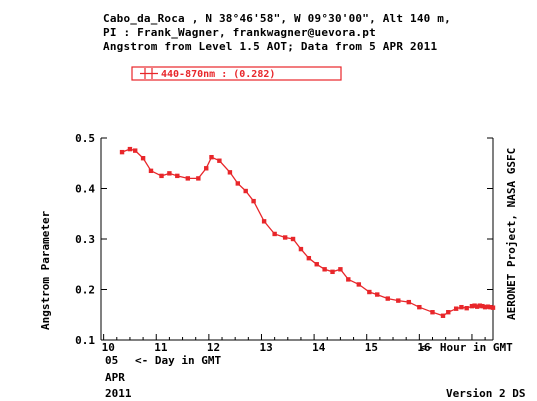 The height and width of the screenshot is (401, 537). What do you see at coordinates (111, 360) in the screenshot?
I see `date-day: 05` at bounding box center [111, 360].